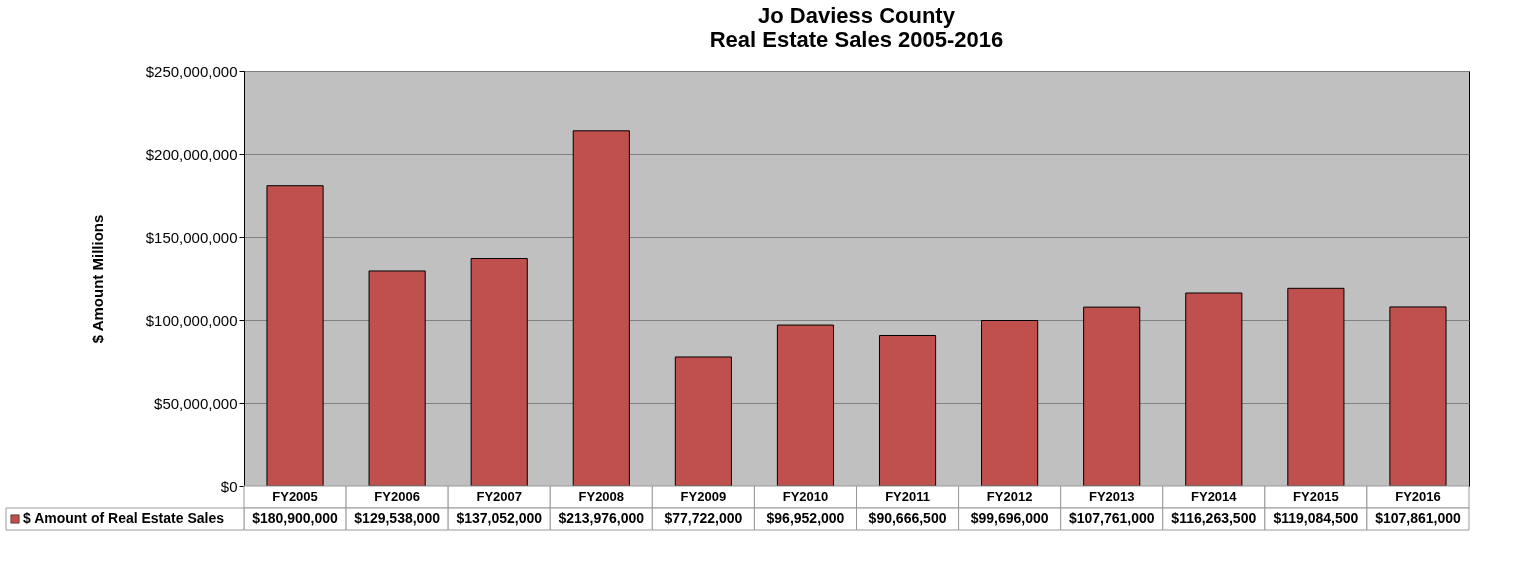  Describe the element at coordinates (196, 403) in the screenshot. I see `y-tick-label: $50,000,000` at that location.